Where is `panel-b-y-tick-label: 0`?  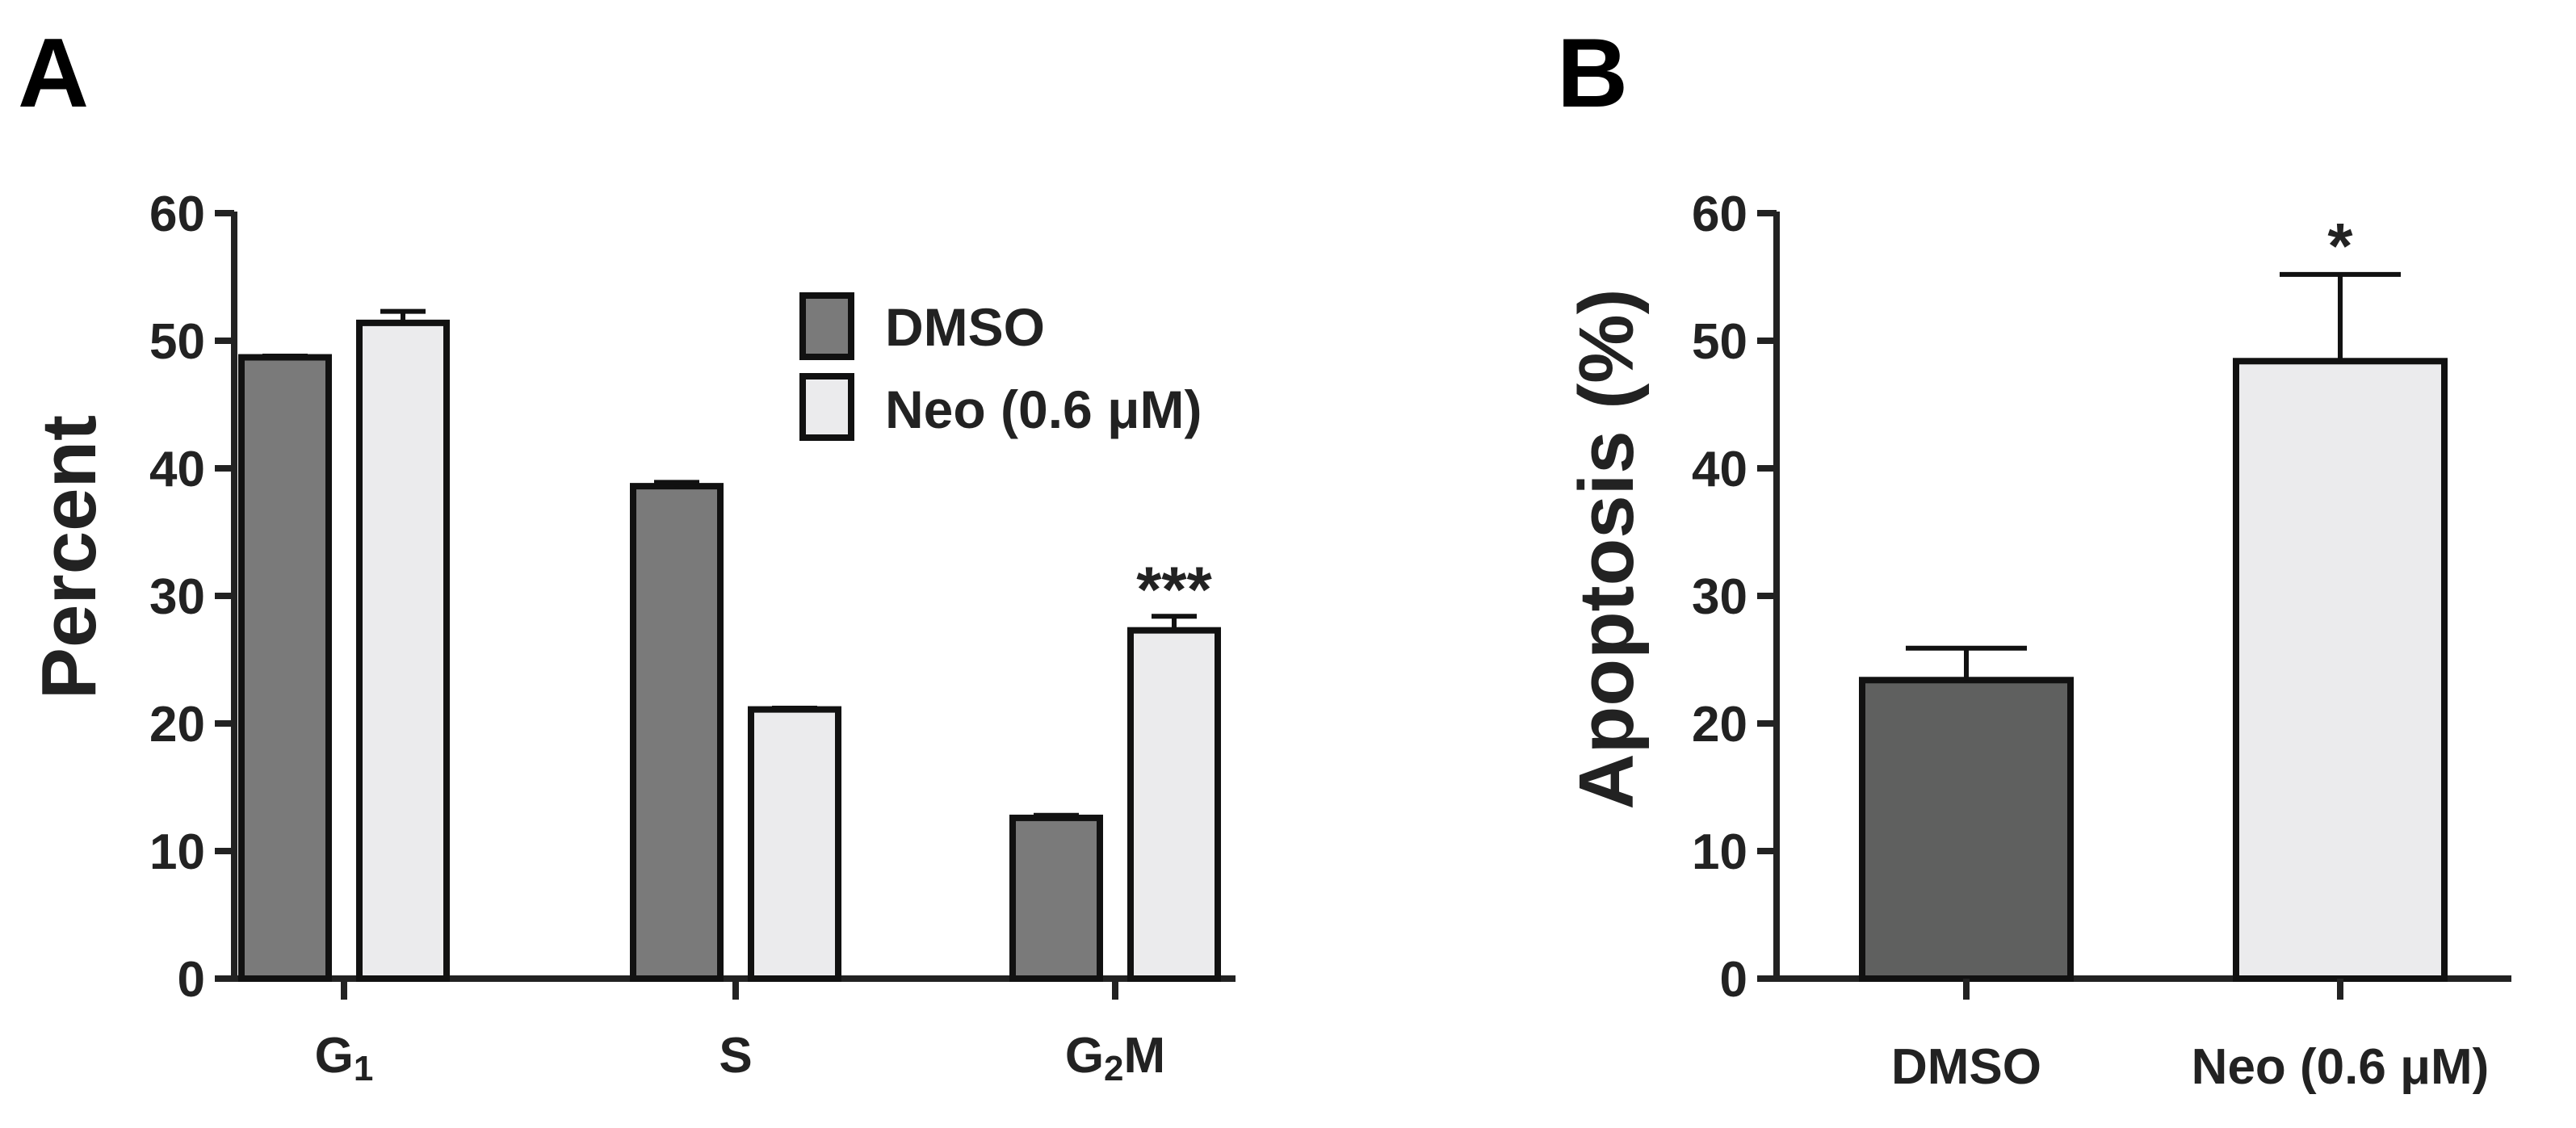 panel-b-y-tick-label: 0 is located at coordinates (1734, 980).